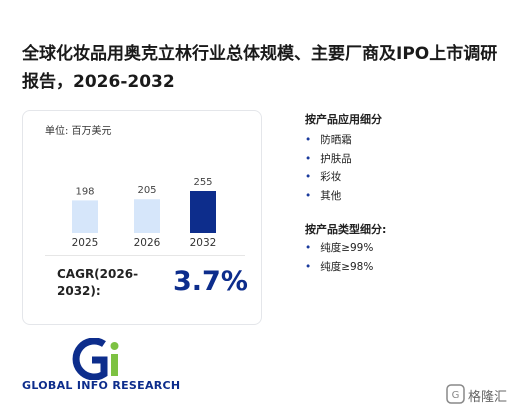  Describe the element at coordinates (145, 255) in the screenshot. I see `separator` at that location.